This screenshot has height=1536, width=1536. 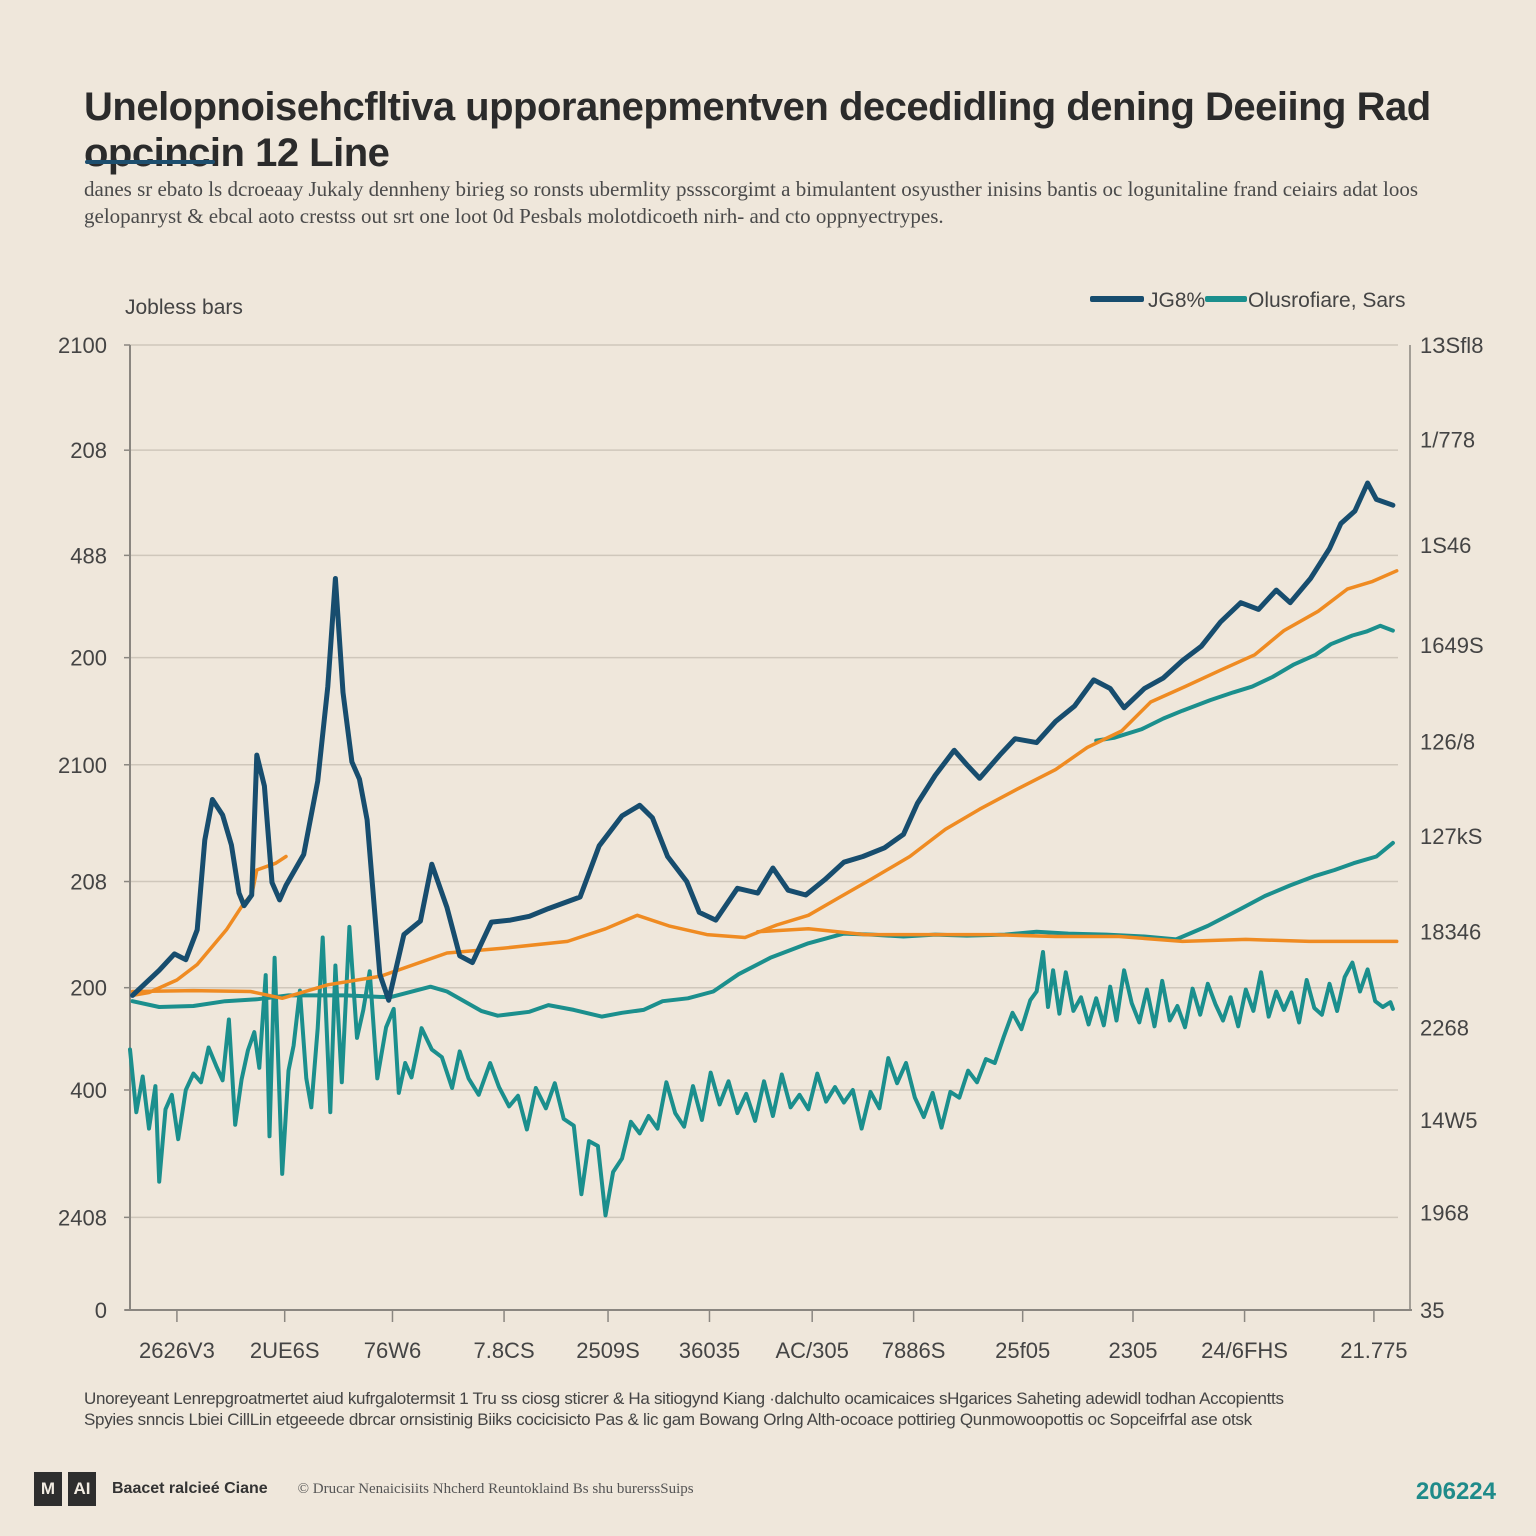 What do you see at coordinates (1176, 300) in the screenshot?
I see `legend-label-jobs: JG8%` at bounding box center [1176, 300].